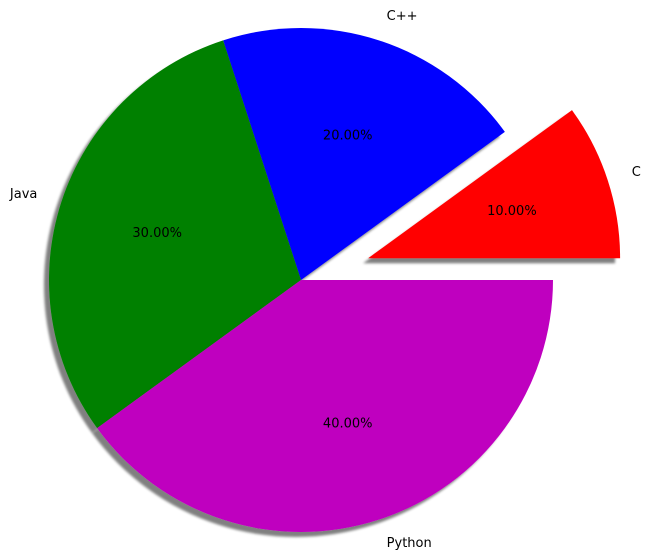 Image resolution: width=655 pixels, height=559 pixels. What do you see at coordinates (636, 172) in the screenshot?
I see `category-label: C` at bounding box center [636, 172].